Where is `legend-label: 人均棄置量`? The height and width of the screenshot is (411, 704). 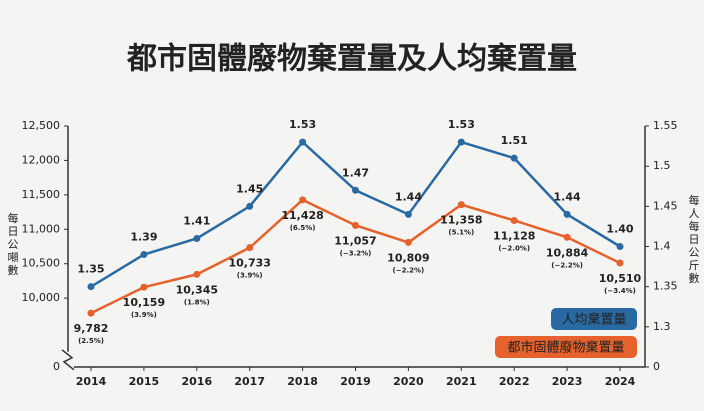
legend-label: 人均棄置量 is located at coordinates (593, 320).